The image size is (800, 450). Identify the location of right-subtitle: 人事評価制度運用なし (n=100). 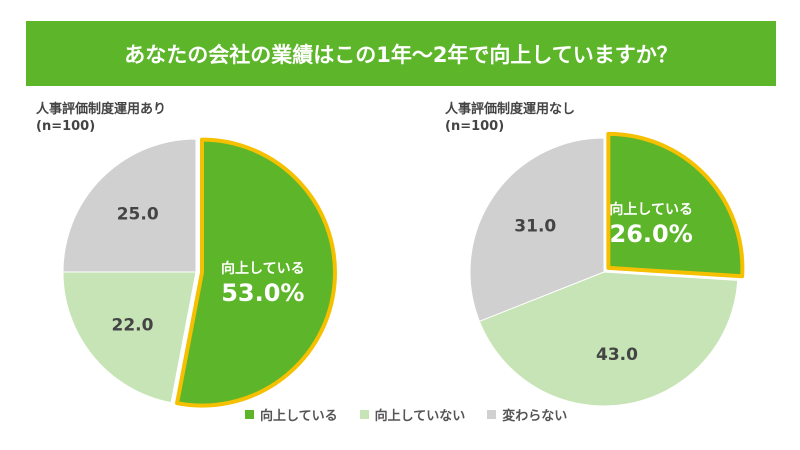
(510, 118).